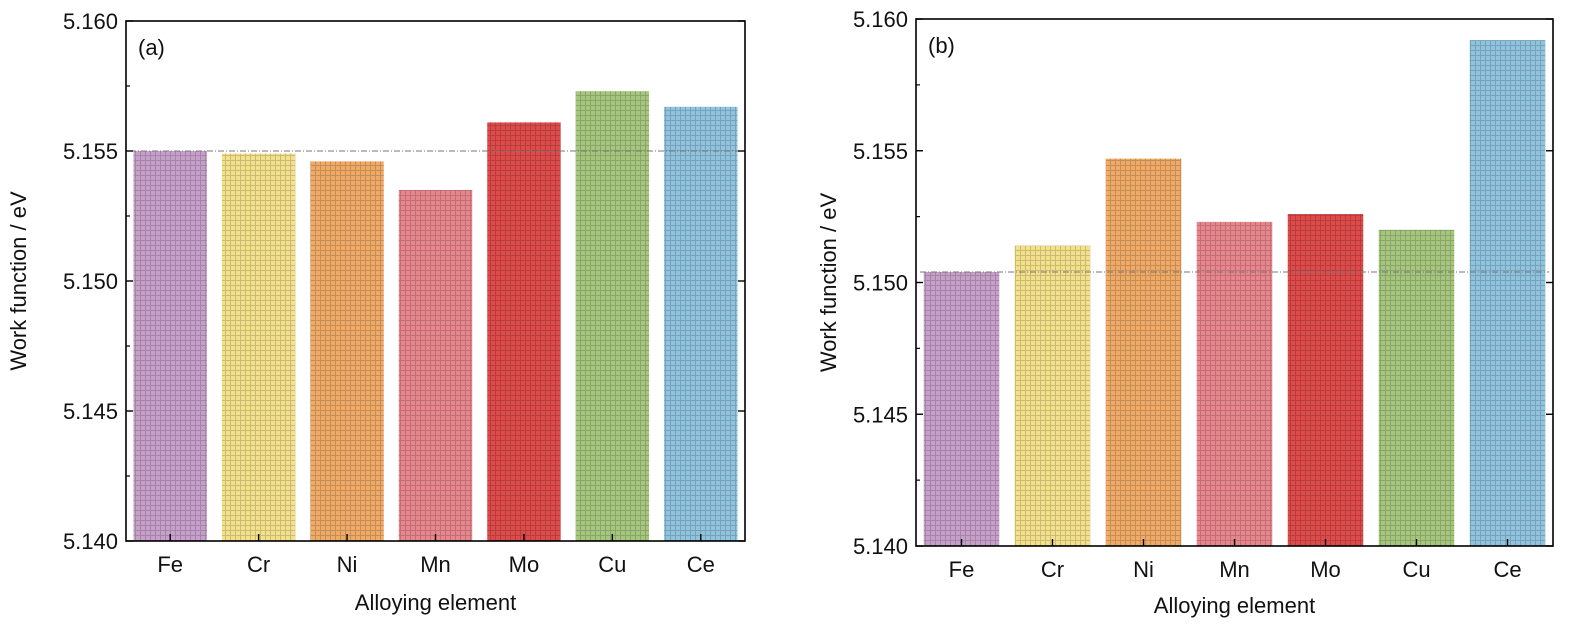  I want to click on panel-label: (b), so click(941, 45).